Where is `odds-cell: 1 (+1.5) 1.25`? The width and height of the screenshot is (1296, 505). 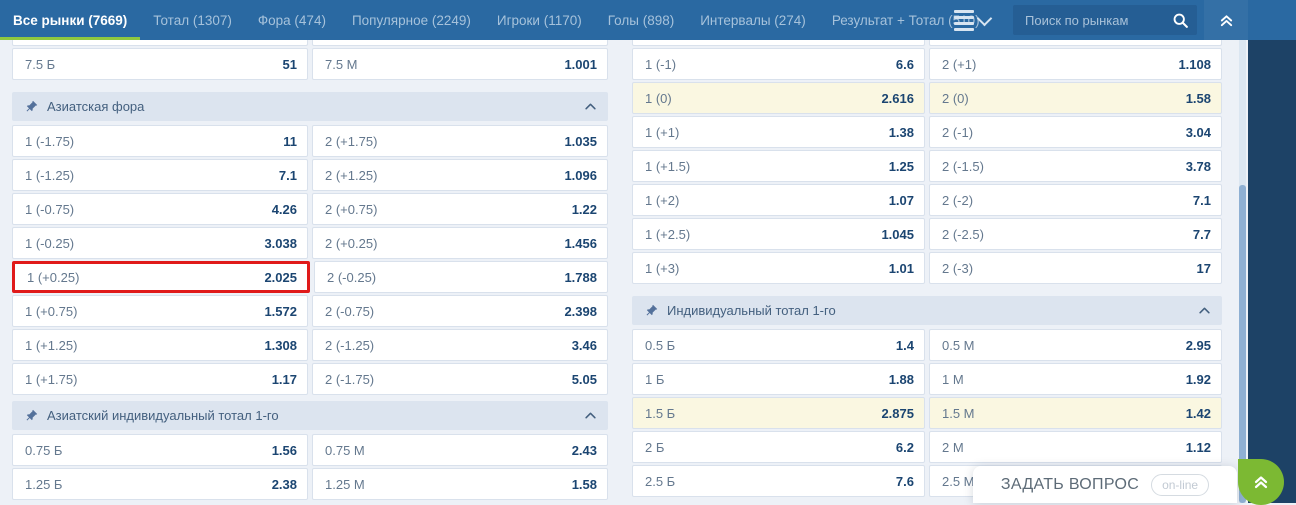
odds-cell: 1 (+1.5) 1.25 is located at coordinates (778, 166).